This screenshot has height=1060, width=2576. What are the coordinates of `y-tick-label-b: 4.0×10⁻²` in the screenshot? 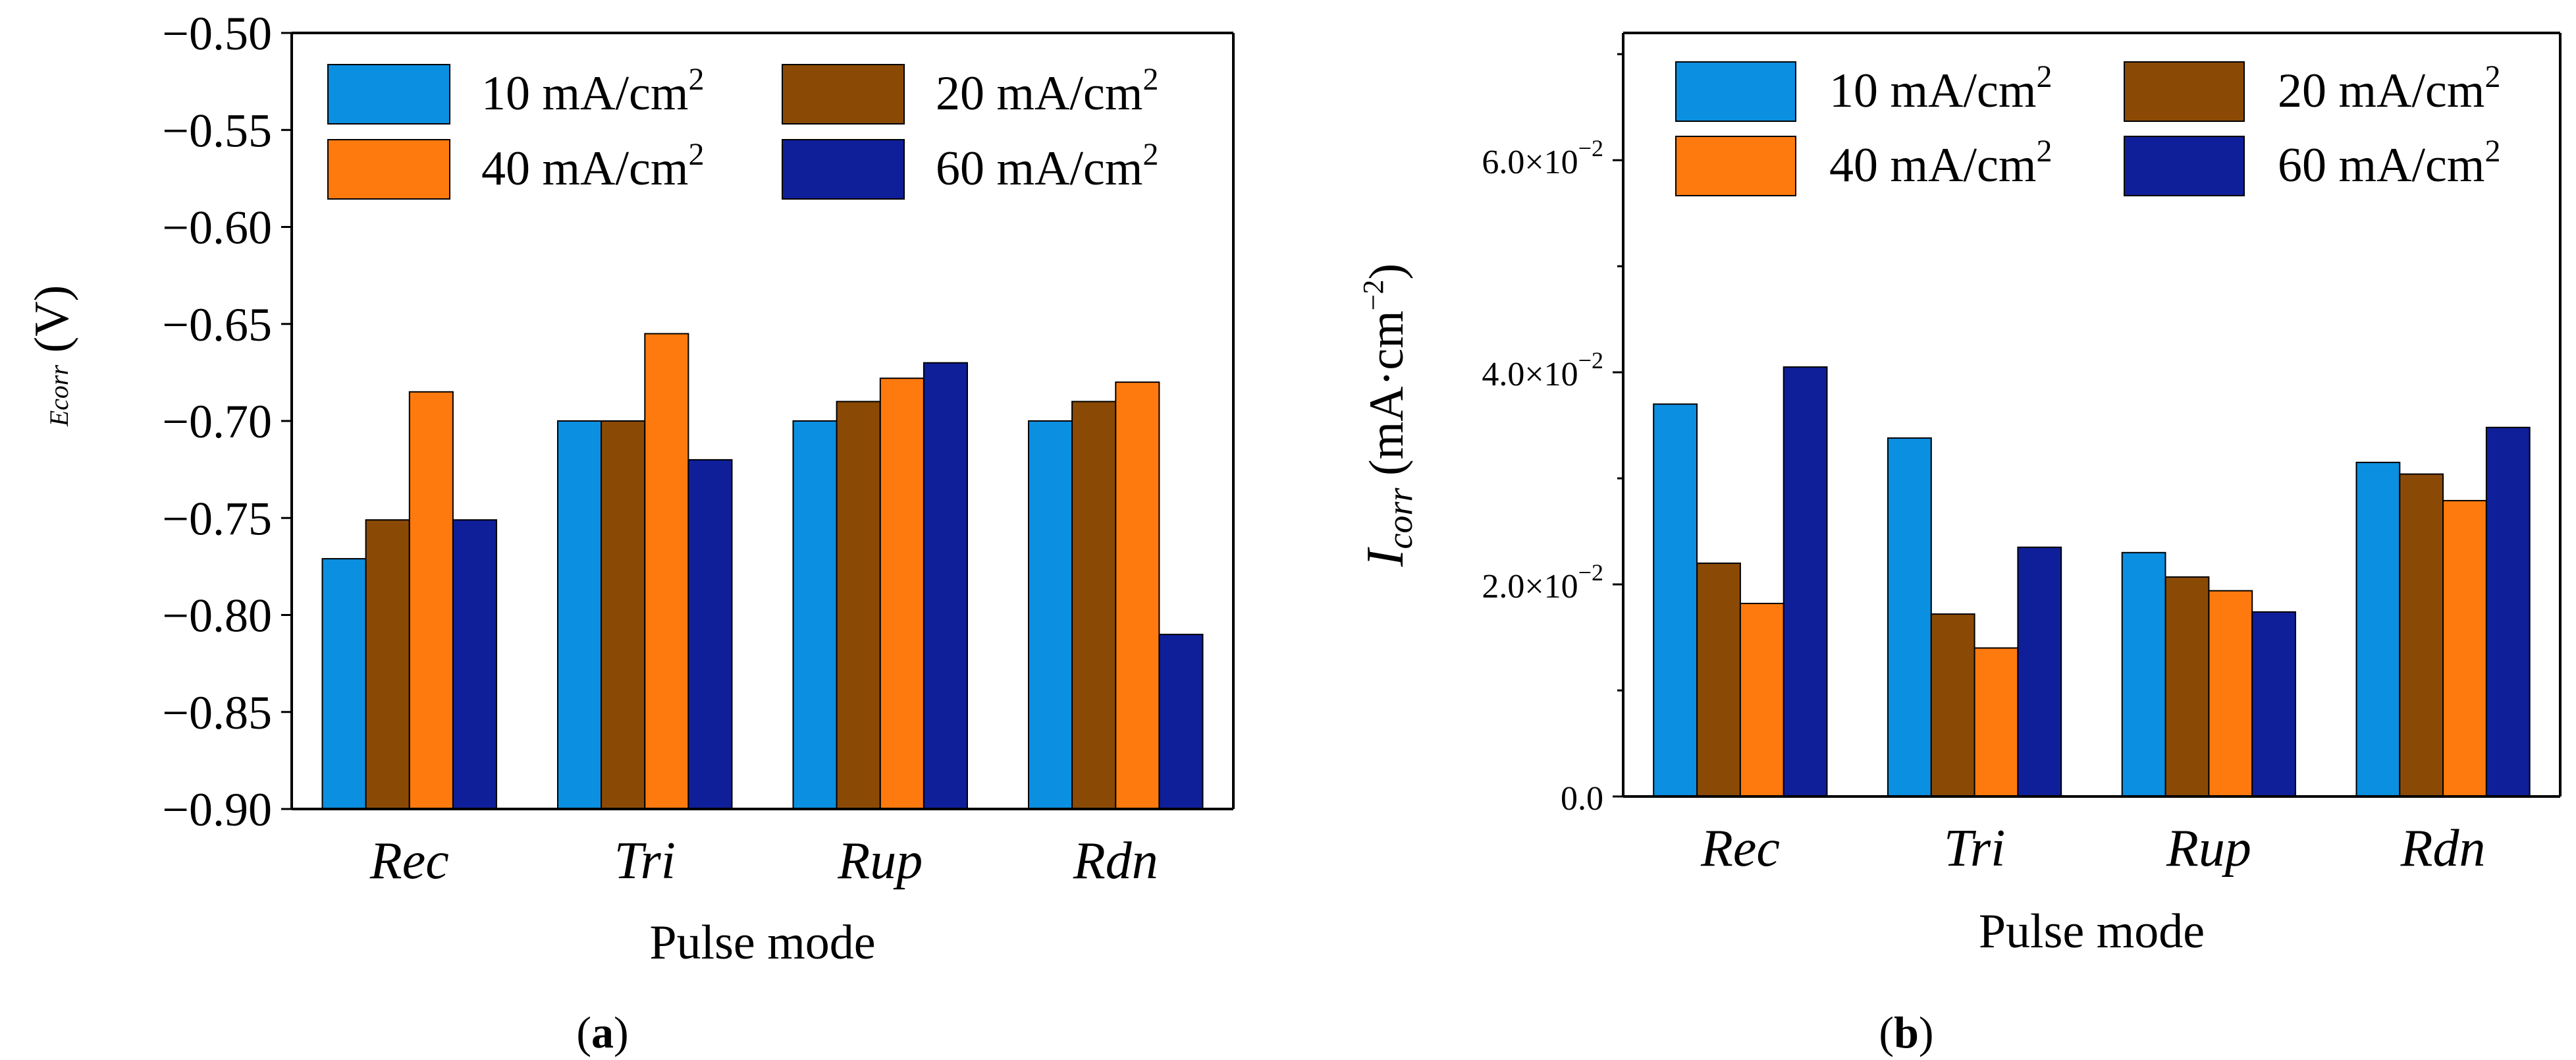 It's located at (1542, 370).